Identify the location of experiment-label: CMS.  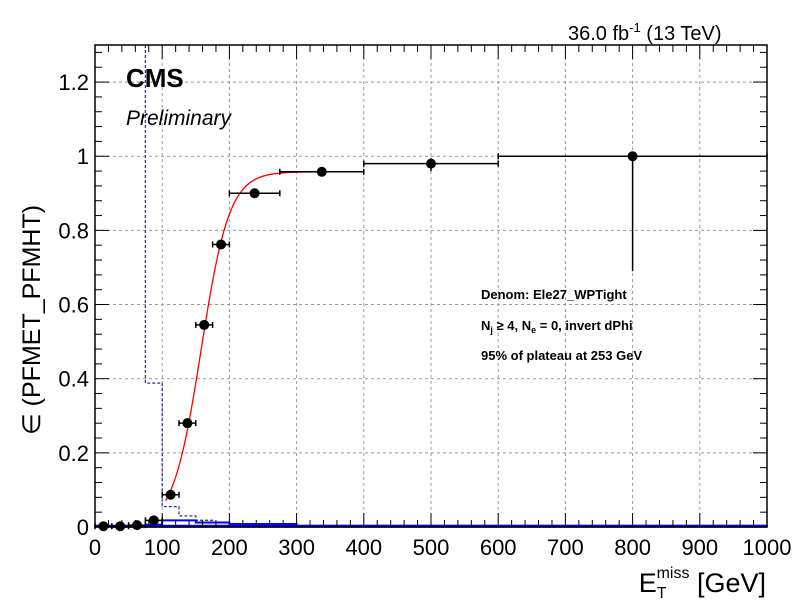
(155, 78).